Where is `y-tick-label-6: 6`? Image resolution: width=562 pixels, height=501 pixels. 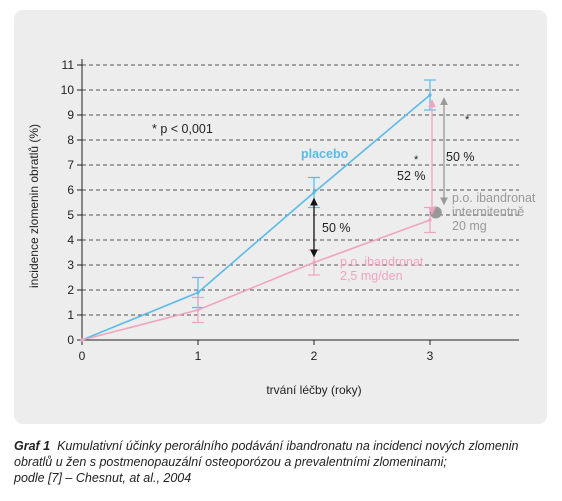
y-tick-label-6: 6 is located at coordinates (70, 190).